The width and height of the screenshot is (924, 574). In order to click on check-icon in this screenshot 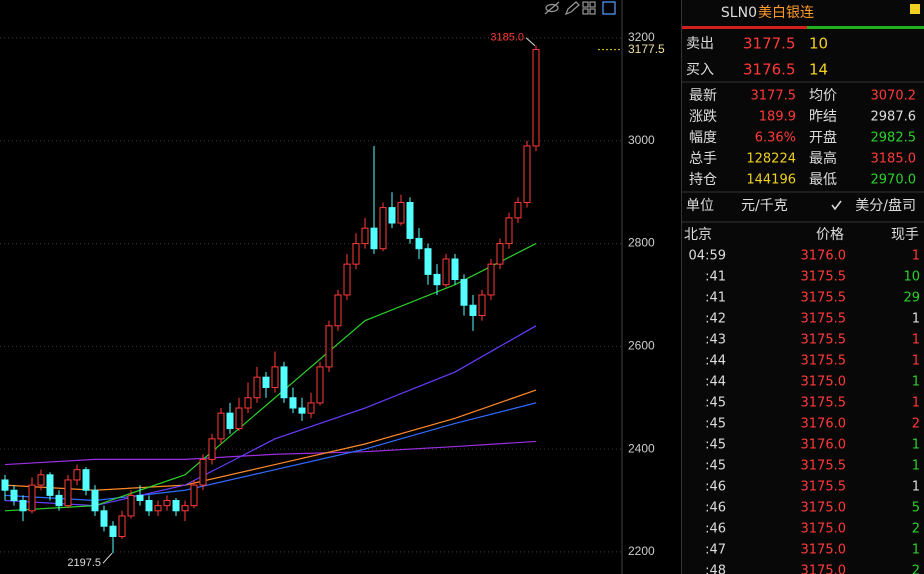, I will do `click(836, 205)`.